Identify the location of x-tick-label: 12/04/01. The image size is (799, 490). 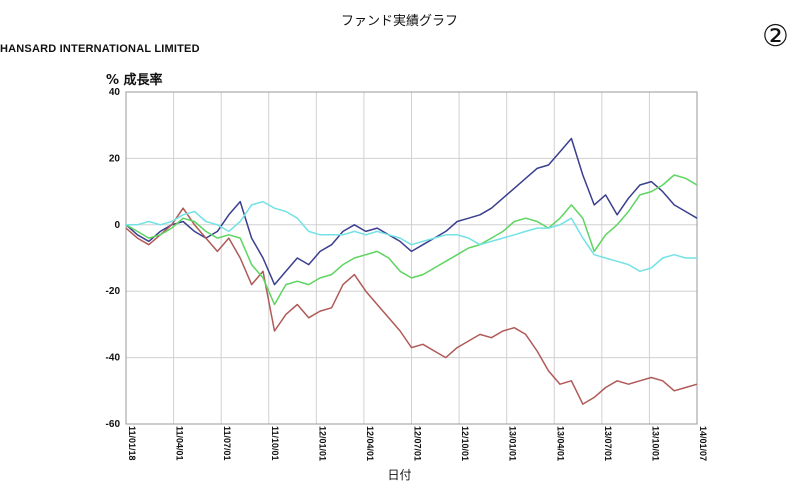
(370, 443).